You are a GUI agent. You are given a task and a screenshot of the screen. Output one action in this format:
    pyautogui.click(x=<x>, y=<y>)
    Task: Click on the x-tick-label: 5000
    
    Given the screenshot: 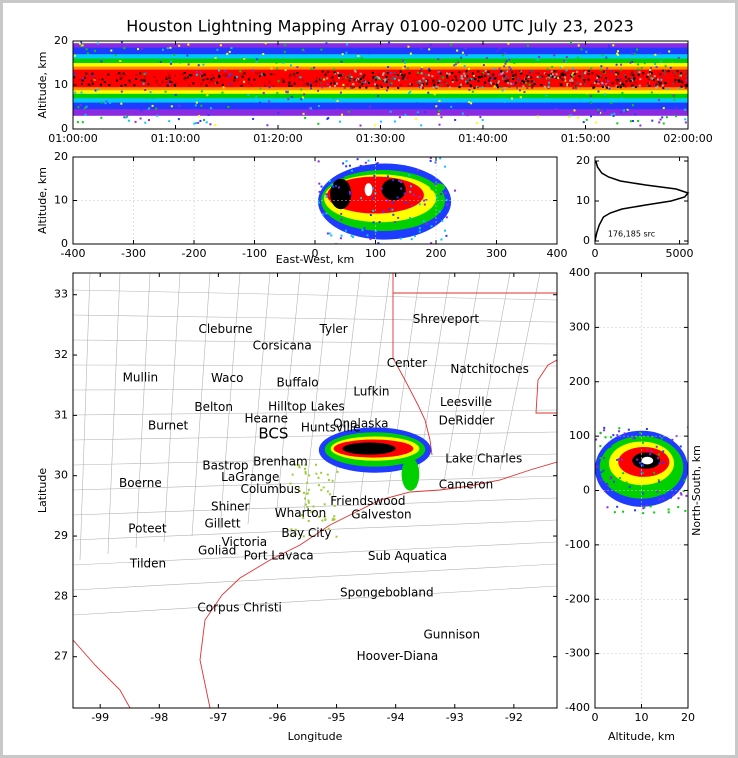 What is the action you would take?
    pyautogui.click(x=680, y=253)
    